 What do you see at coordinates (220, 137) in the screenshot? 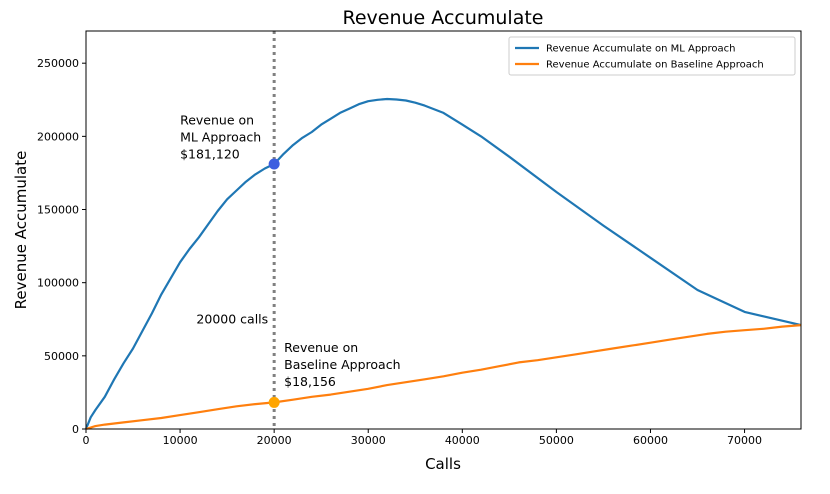
I see `marker-annotation-line: ML Approach` at bounding box center [220, 137].